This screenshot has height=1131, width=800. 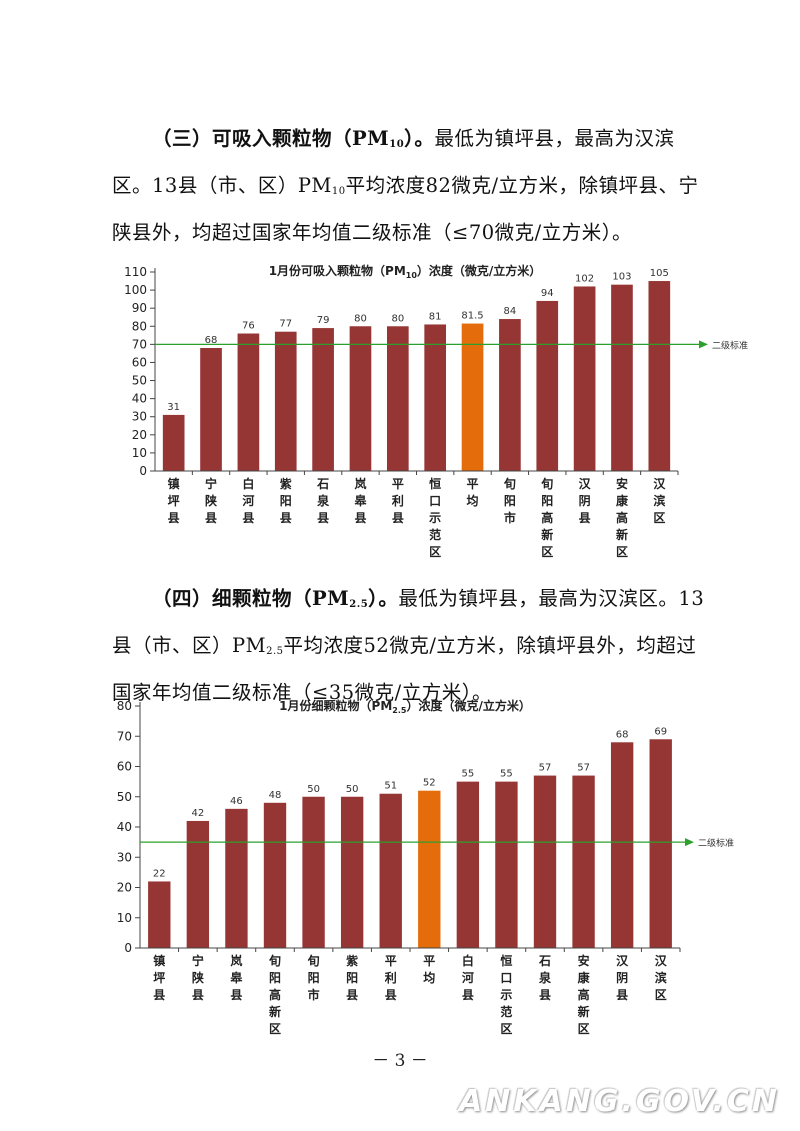 What do you see at coordinates (585, 500) in the screenshot?
I see `pm10-category-label: 汉阴县` at bounding box center [585, 500].